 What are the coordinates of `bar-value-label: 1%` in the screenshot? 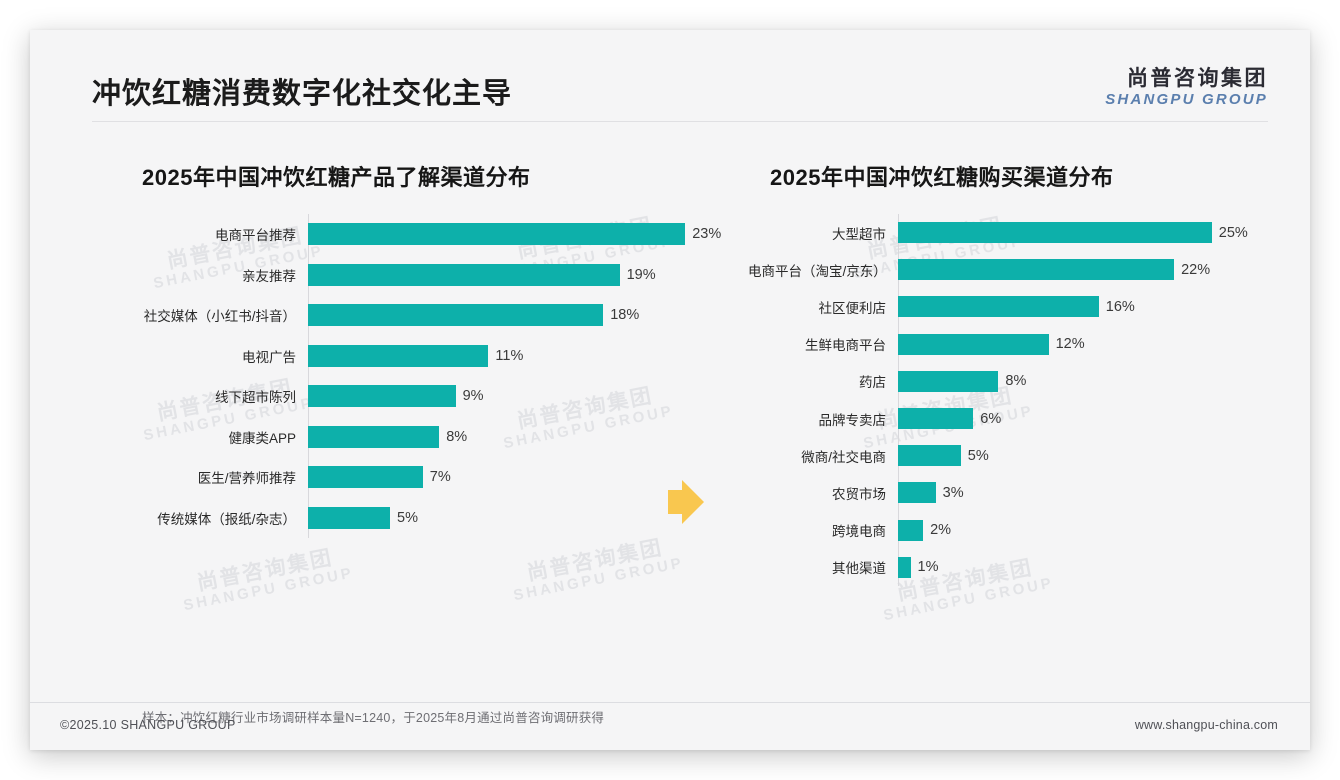 It's located at (928, 567).